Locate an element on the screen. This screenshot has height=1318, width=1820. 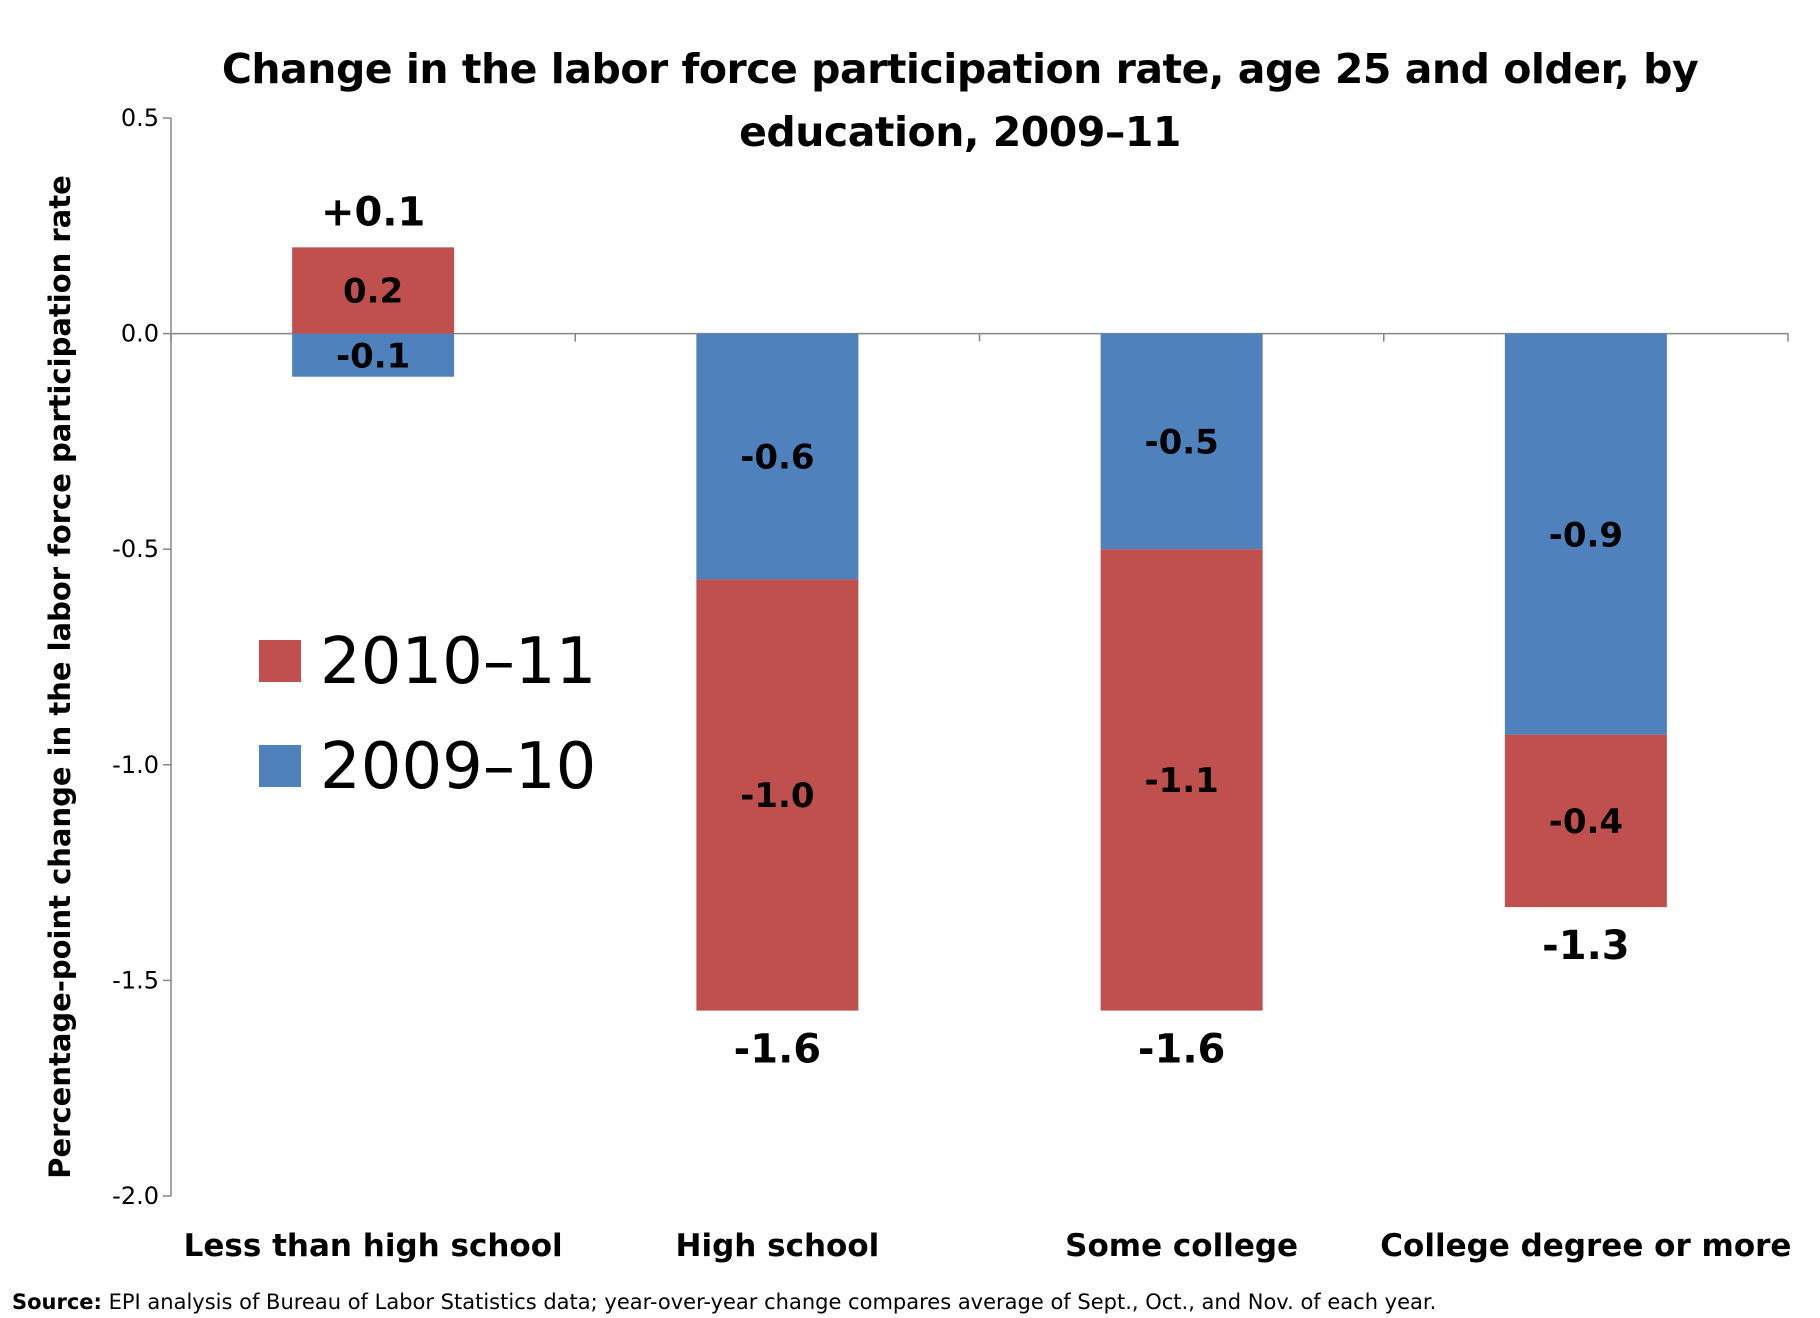
segment-label: 0.2 is located at coordinates (373, 292).